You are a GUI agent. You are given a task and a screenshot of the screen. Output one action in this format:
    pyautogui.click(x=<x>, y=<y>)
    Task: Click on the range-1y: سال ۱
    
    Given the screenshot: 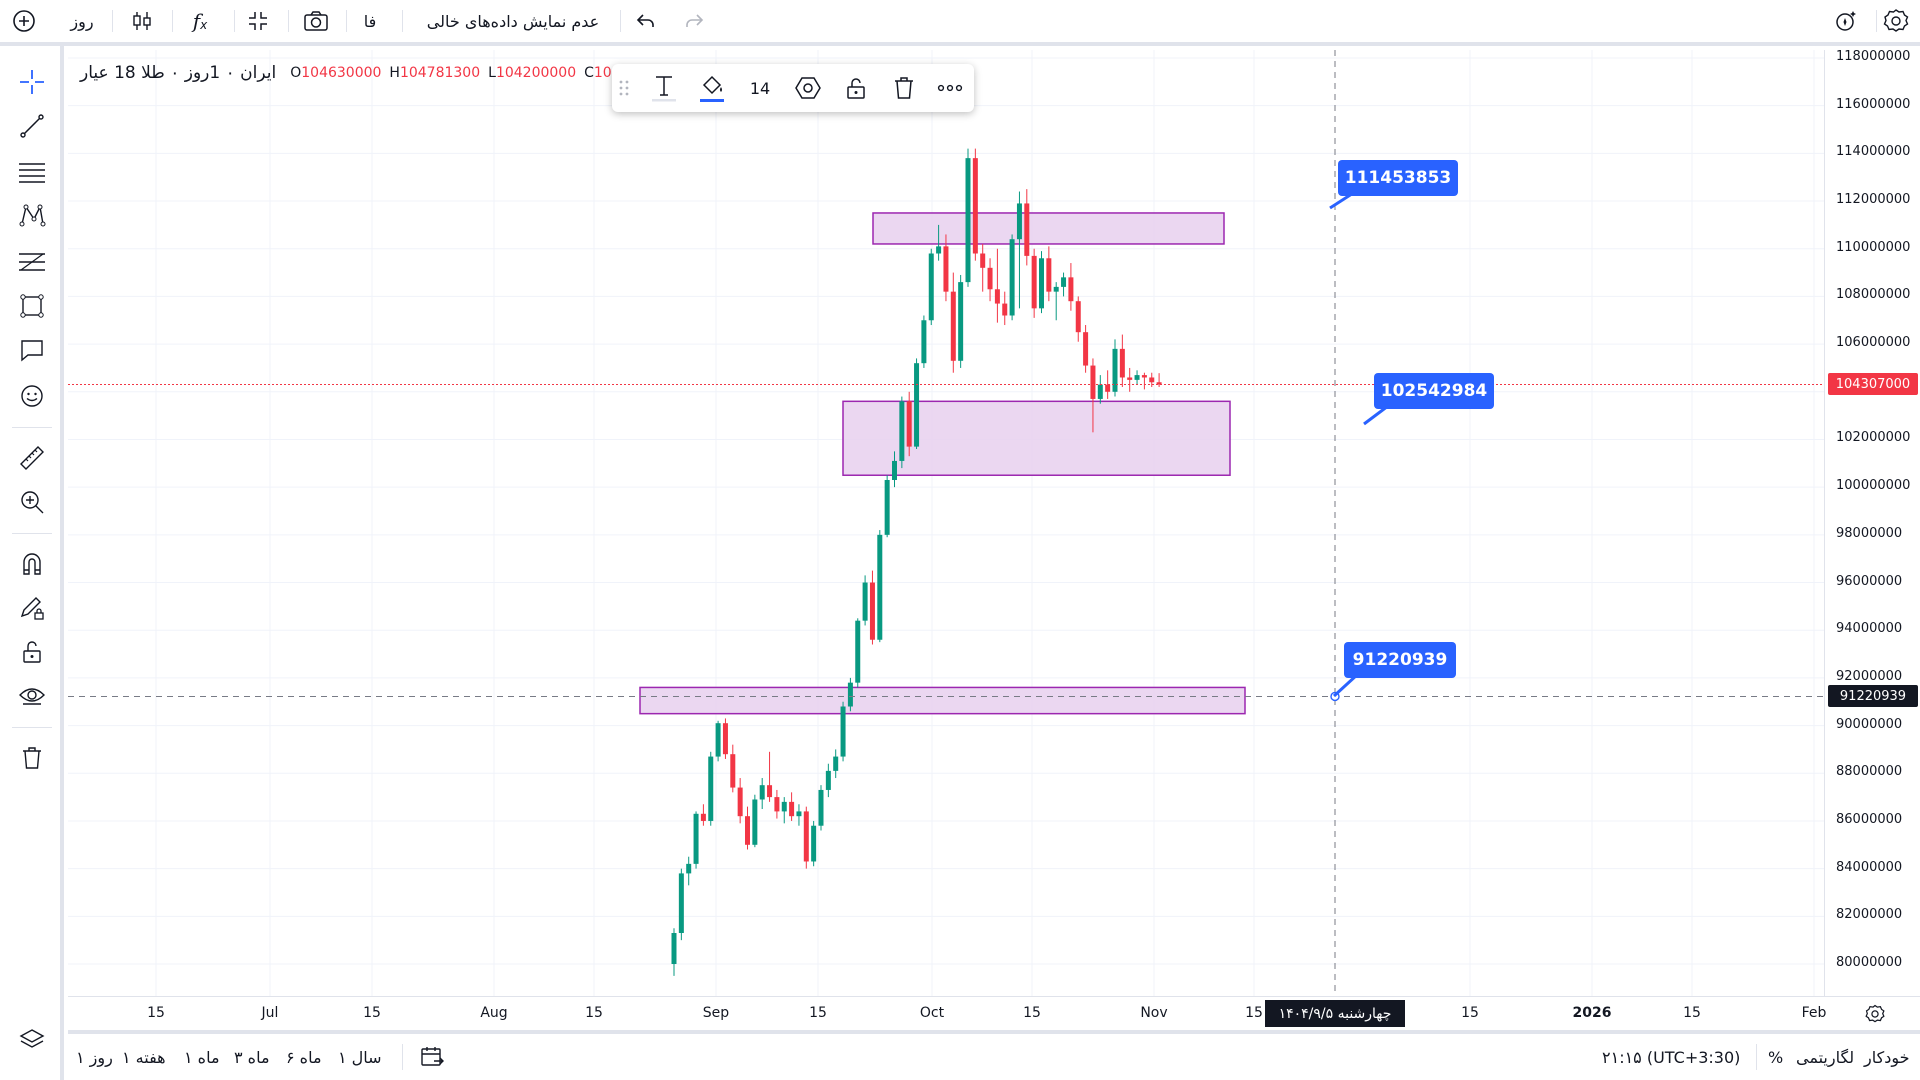 What is the action you would take?
    pyautogui.click(x=360, y=1057)
    